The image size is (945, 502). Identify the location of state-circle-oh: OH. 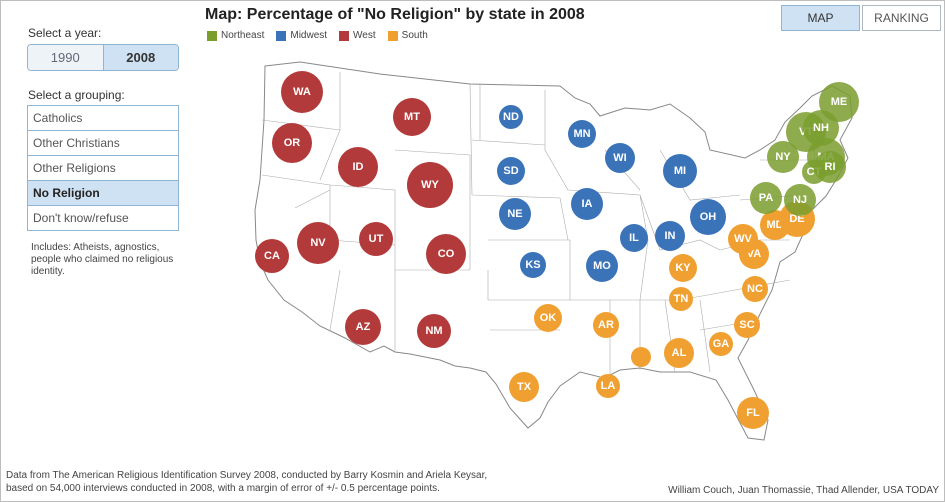
(708, 217).